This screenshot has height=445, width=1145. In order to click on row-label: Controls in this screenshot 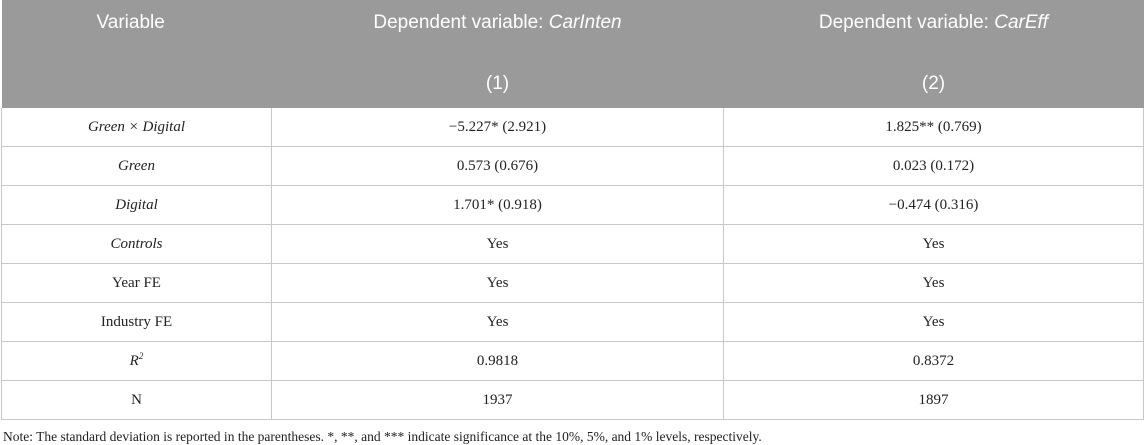, I will do `click(136, 244)`.